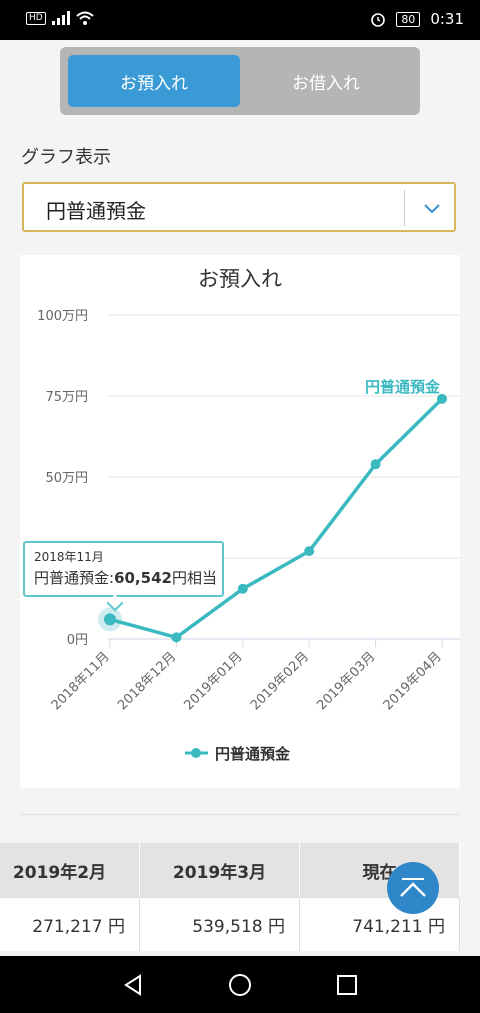  I want to click on navigation-bar, so click(240, 984).